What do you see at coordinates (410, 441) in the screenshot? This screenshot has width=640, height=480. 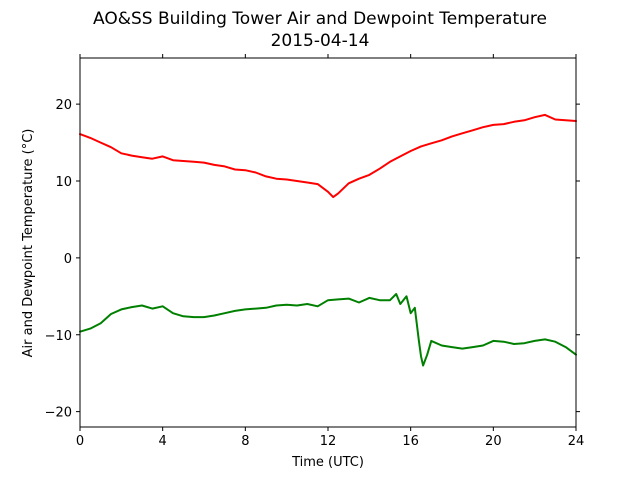 I see `x-tick-label: 16` at bounding box center [410, 441].